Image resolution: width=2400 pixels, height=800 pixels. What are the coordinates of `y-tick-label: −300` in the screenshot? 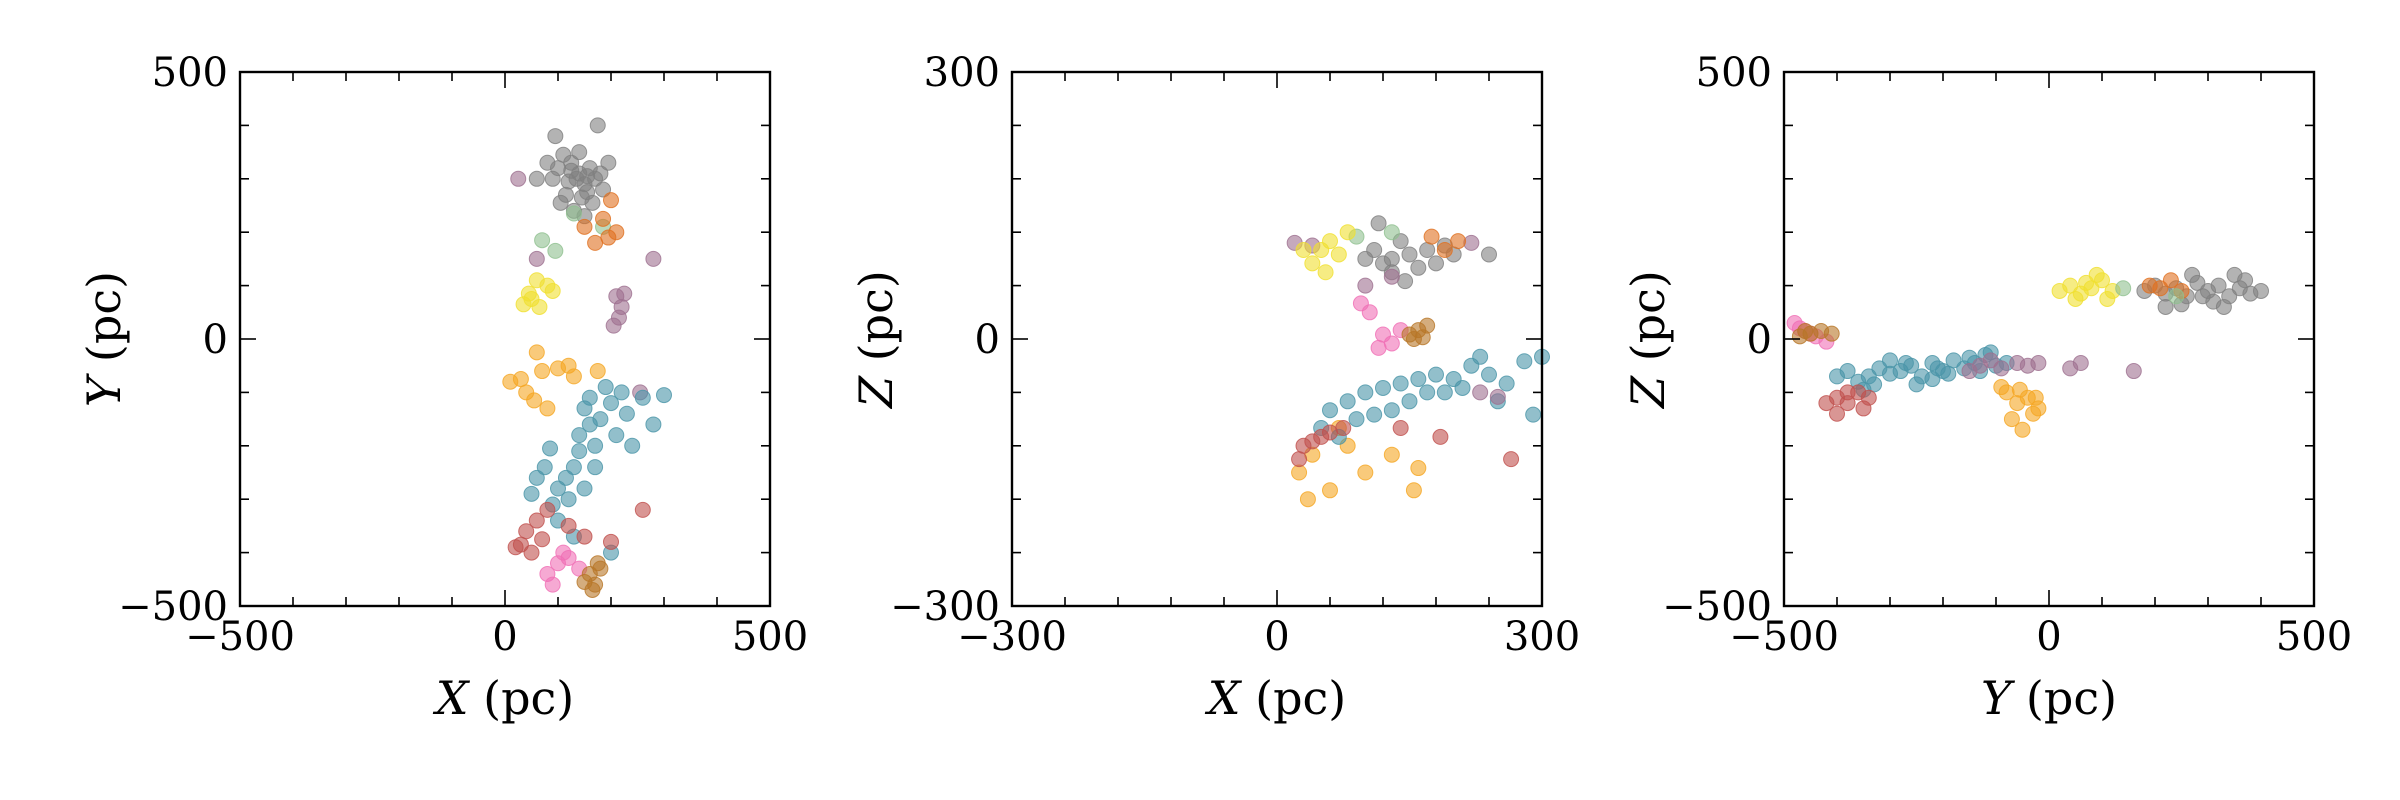 It's located at (945, 607).